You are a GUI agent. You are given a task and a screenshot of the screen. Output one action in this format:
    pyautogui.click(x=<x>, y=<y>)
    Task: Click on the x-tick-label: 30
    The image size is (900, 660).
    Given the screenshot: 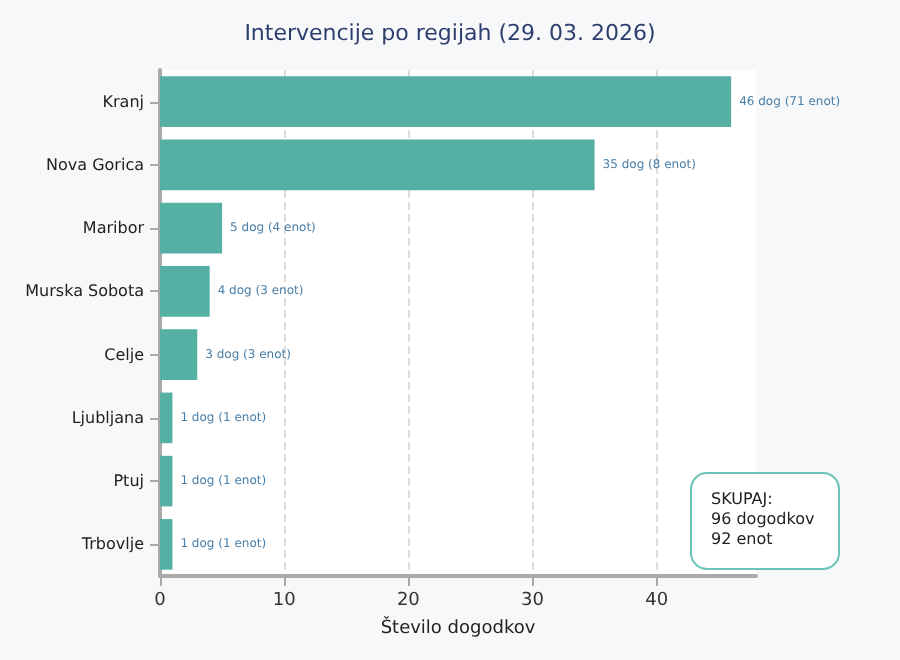 What is the action you would take?
    pyautogui.click(x=533, y=601)
    